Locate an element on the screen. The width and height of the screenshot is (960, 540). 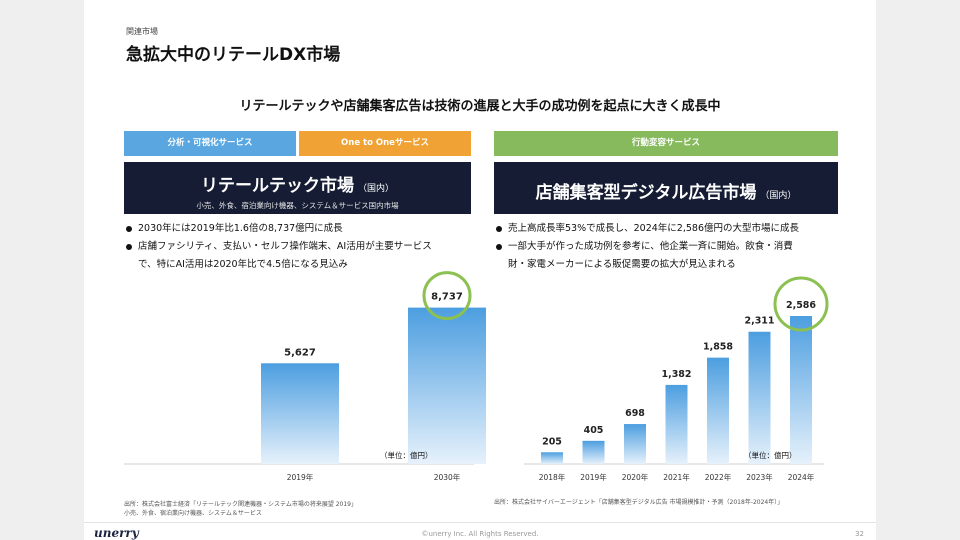
bullet-item: 売上高成長率53%で成長し、2024年に2,586億円の大型市場に成長 is located at coordinates (669, 229).